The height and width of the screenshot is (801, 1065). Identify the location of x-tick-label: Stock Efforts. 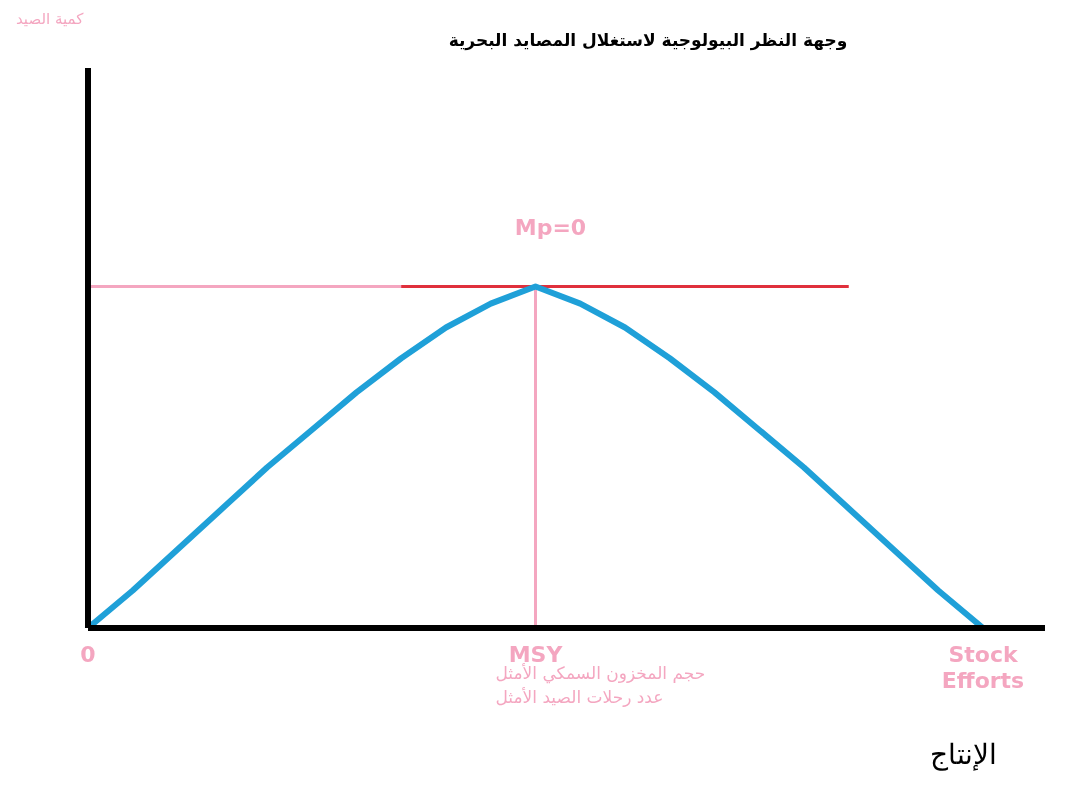
(983, 667).